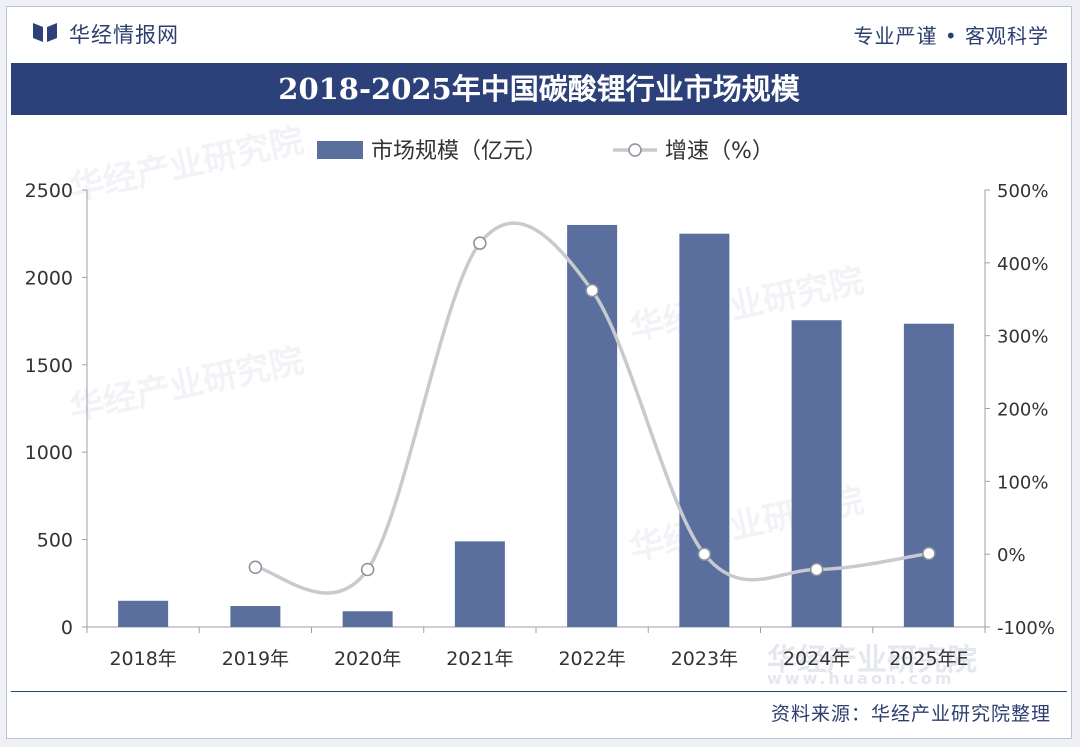  What do you see at coordinates (124, 35) in the screenshot?
I see `brand-name: 华经情报网` at bounding box center [124, 35].